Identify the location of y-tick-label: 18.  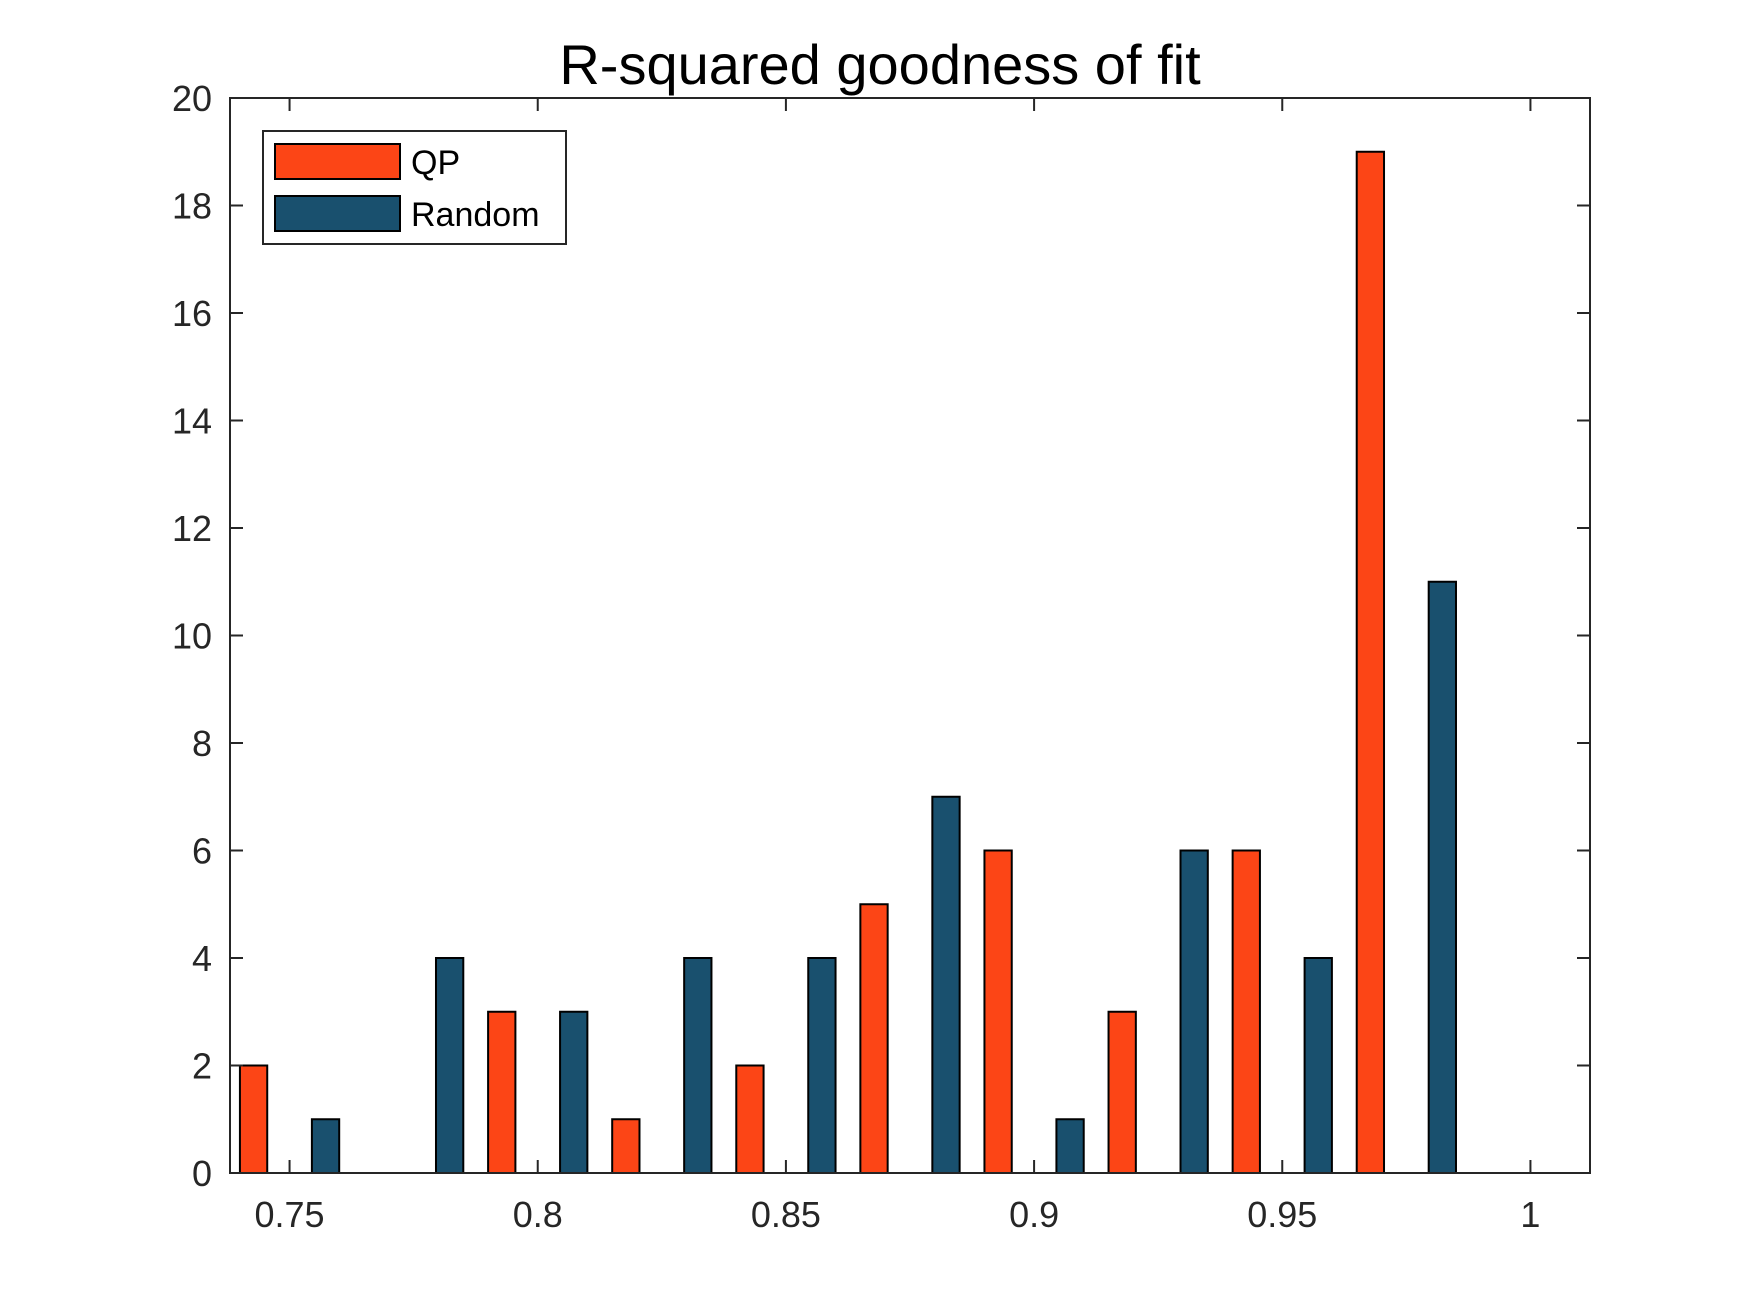
(192, 206).